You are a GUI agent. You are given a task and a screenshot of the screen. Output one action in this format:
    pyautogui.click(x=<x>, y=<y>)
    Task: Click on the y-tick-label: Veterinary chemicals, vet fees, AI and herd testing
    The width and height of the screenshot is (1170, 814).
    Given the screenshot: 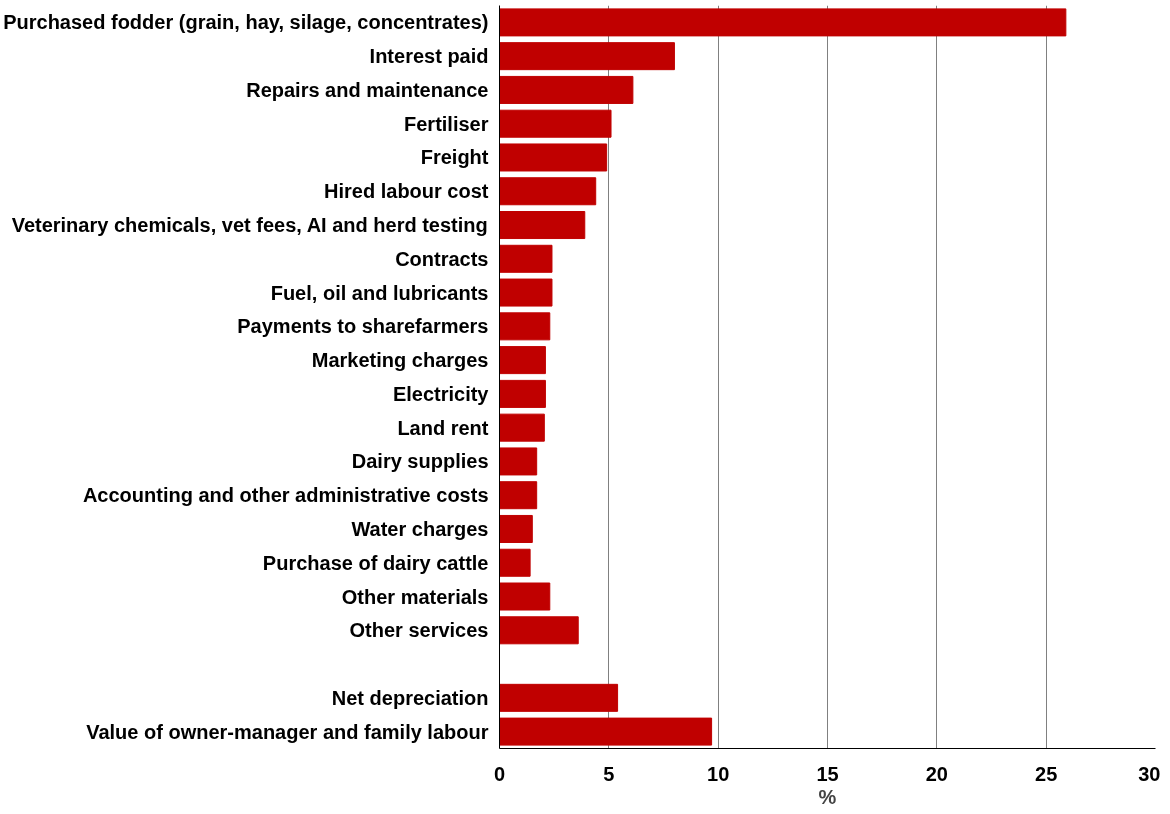 What is the action you would take?
    pyautogui.click(x=249, y=225)
    